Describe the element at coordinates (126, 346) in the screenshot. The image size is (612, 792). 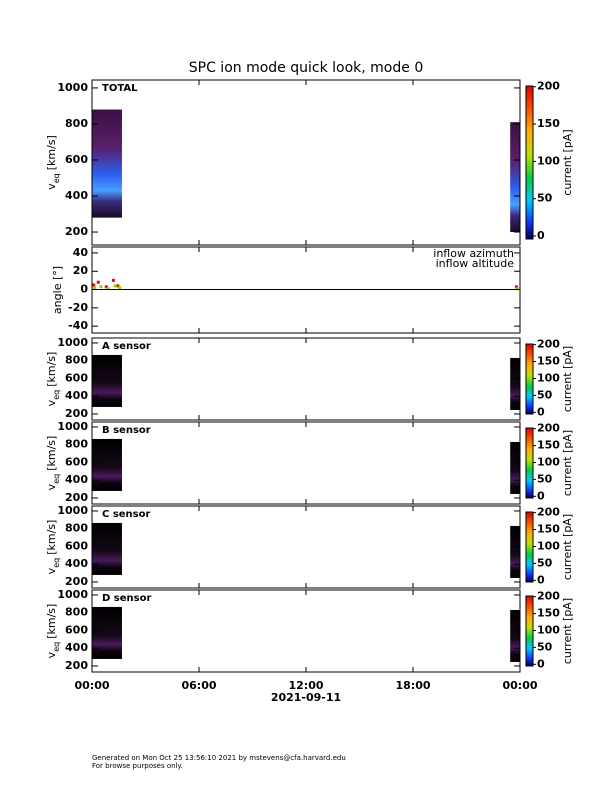
I see `panel-label: A sensor` at that location.